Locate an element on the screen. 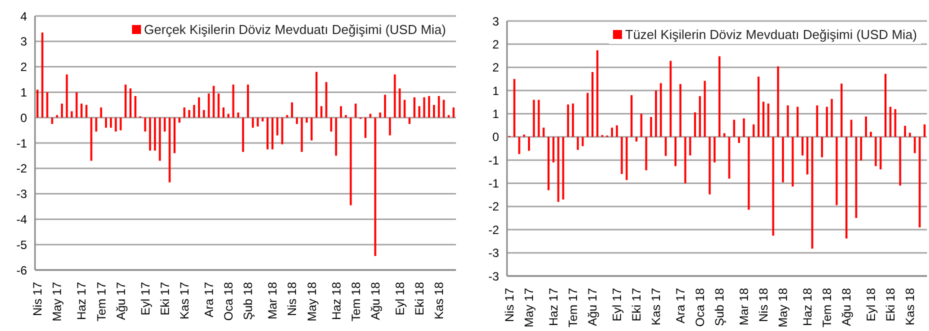  x-tick-label: May 17 is located at coordinates (529, 308).